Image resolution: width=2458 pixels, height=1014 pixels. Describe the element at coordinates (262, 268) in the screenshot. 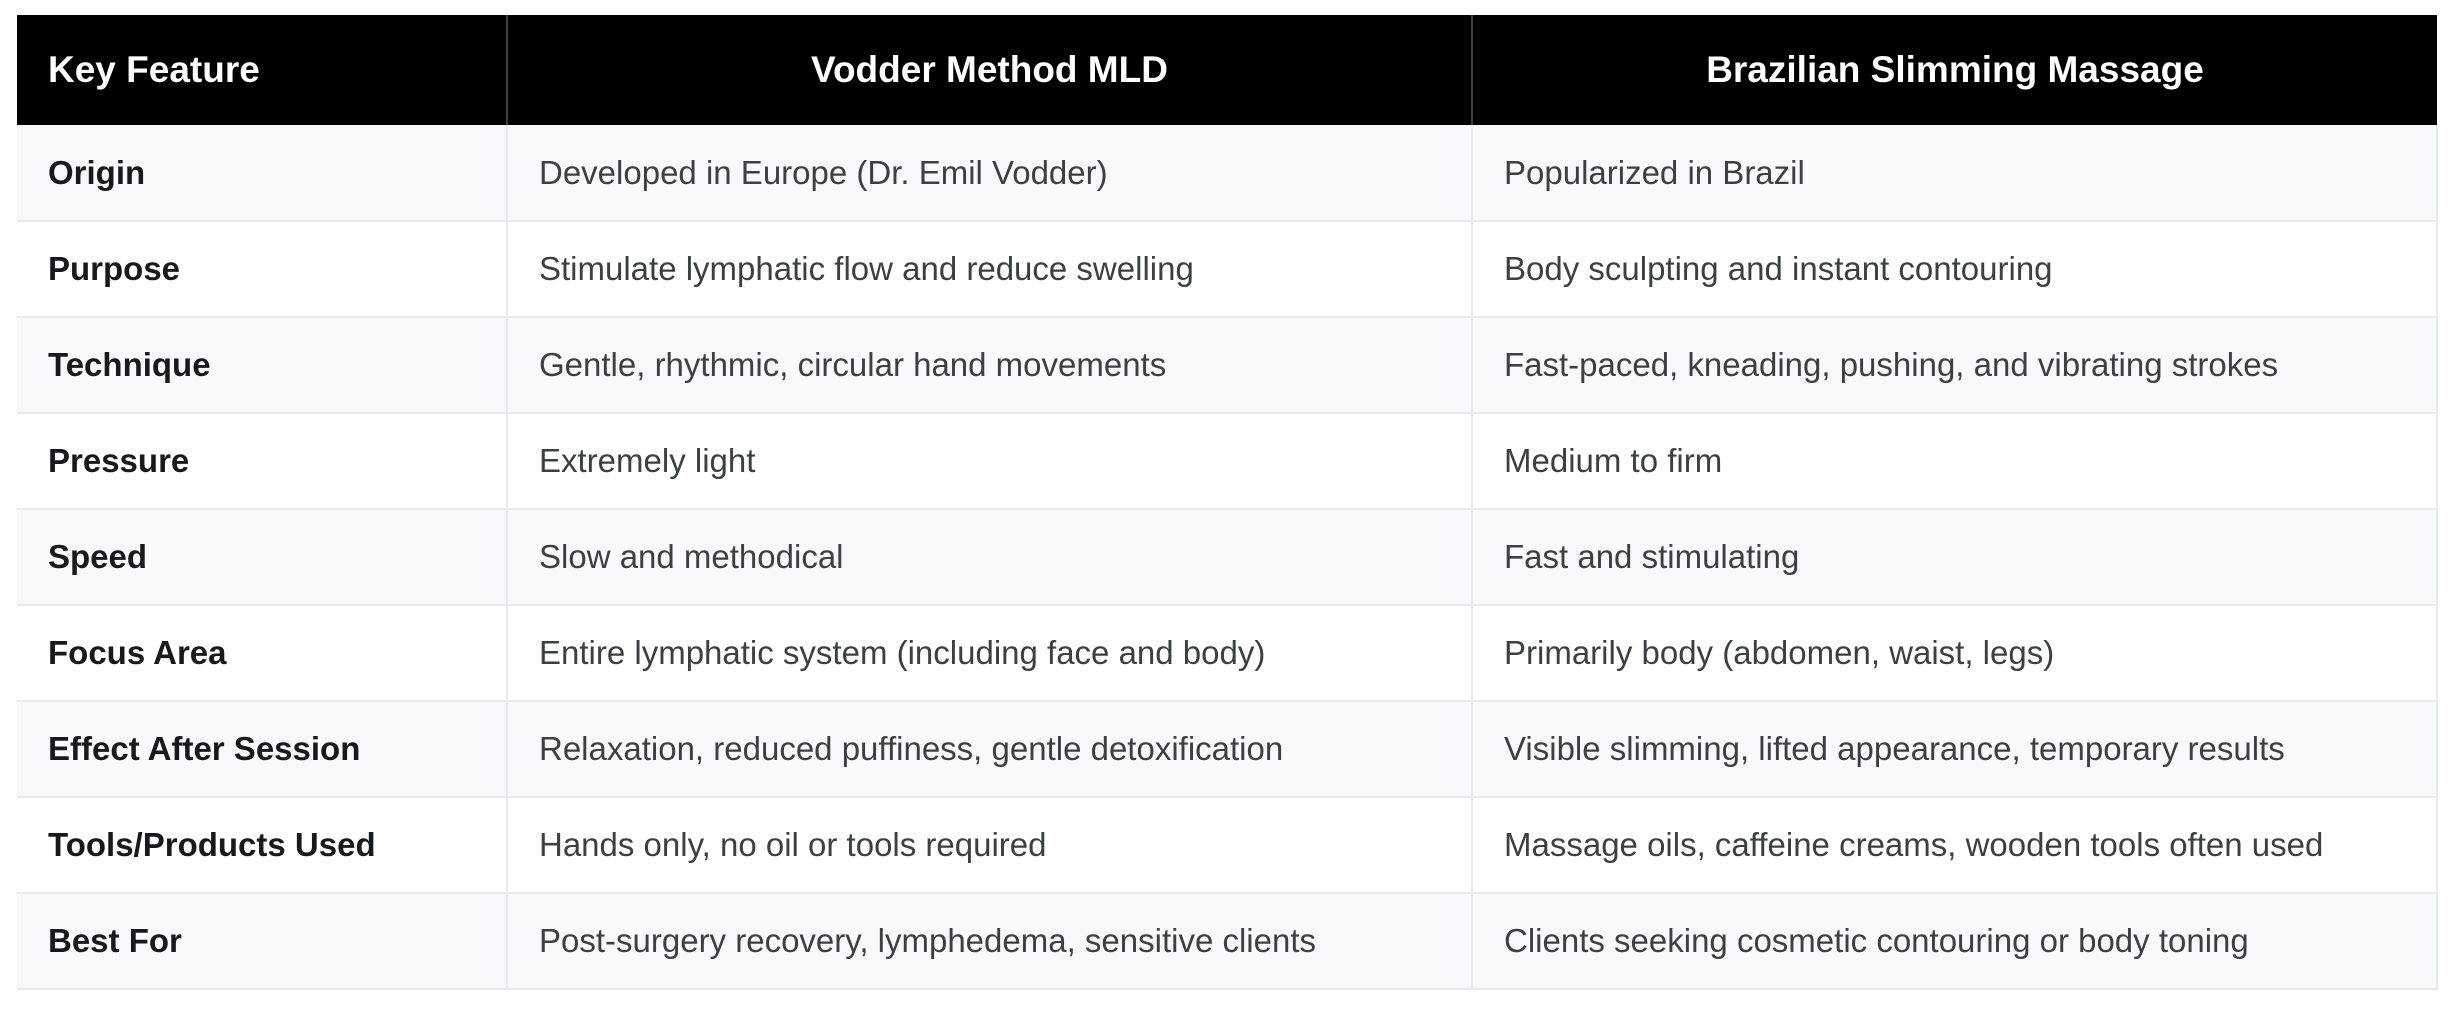

I see `feature-cell: Purpose` at that location.